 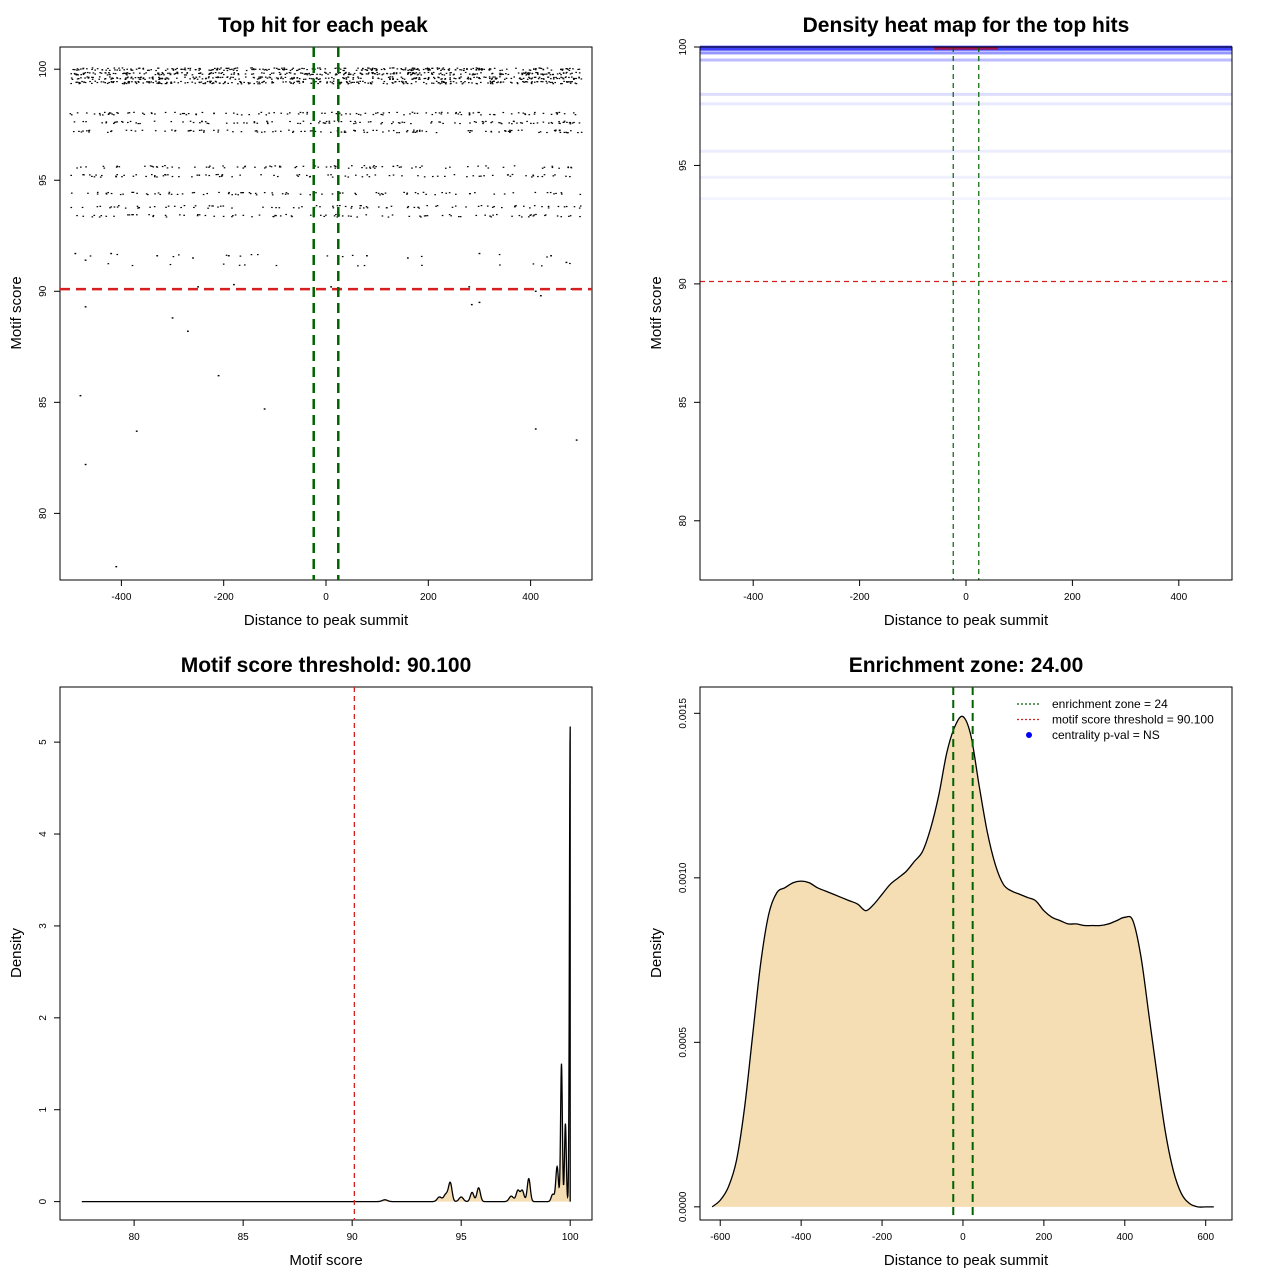 What do you see at coordinates (570, 1237) in the screenshot?
I see `x-tick-label: 100` at bounding box center [570, 1237].